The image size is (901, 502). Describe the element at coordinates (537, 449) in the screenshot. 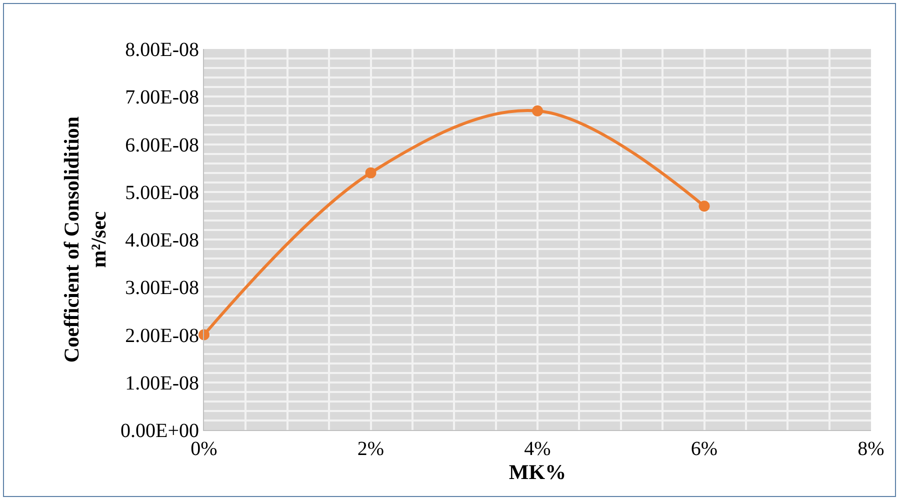

I see `x-tick-label: 4%` at that location.